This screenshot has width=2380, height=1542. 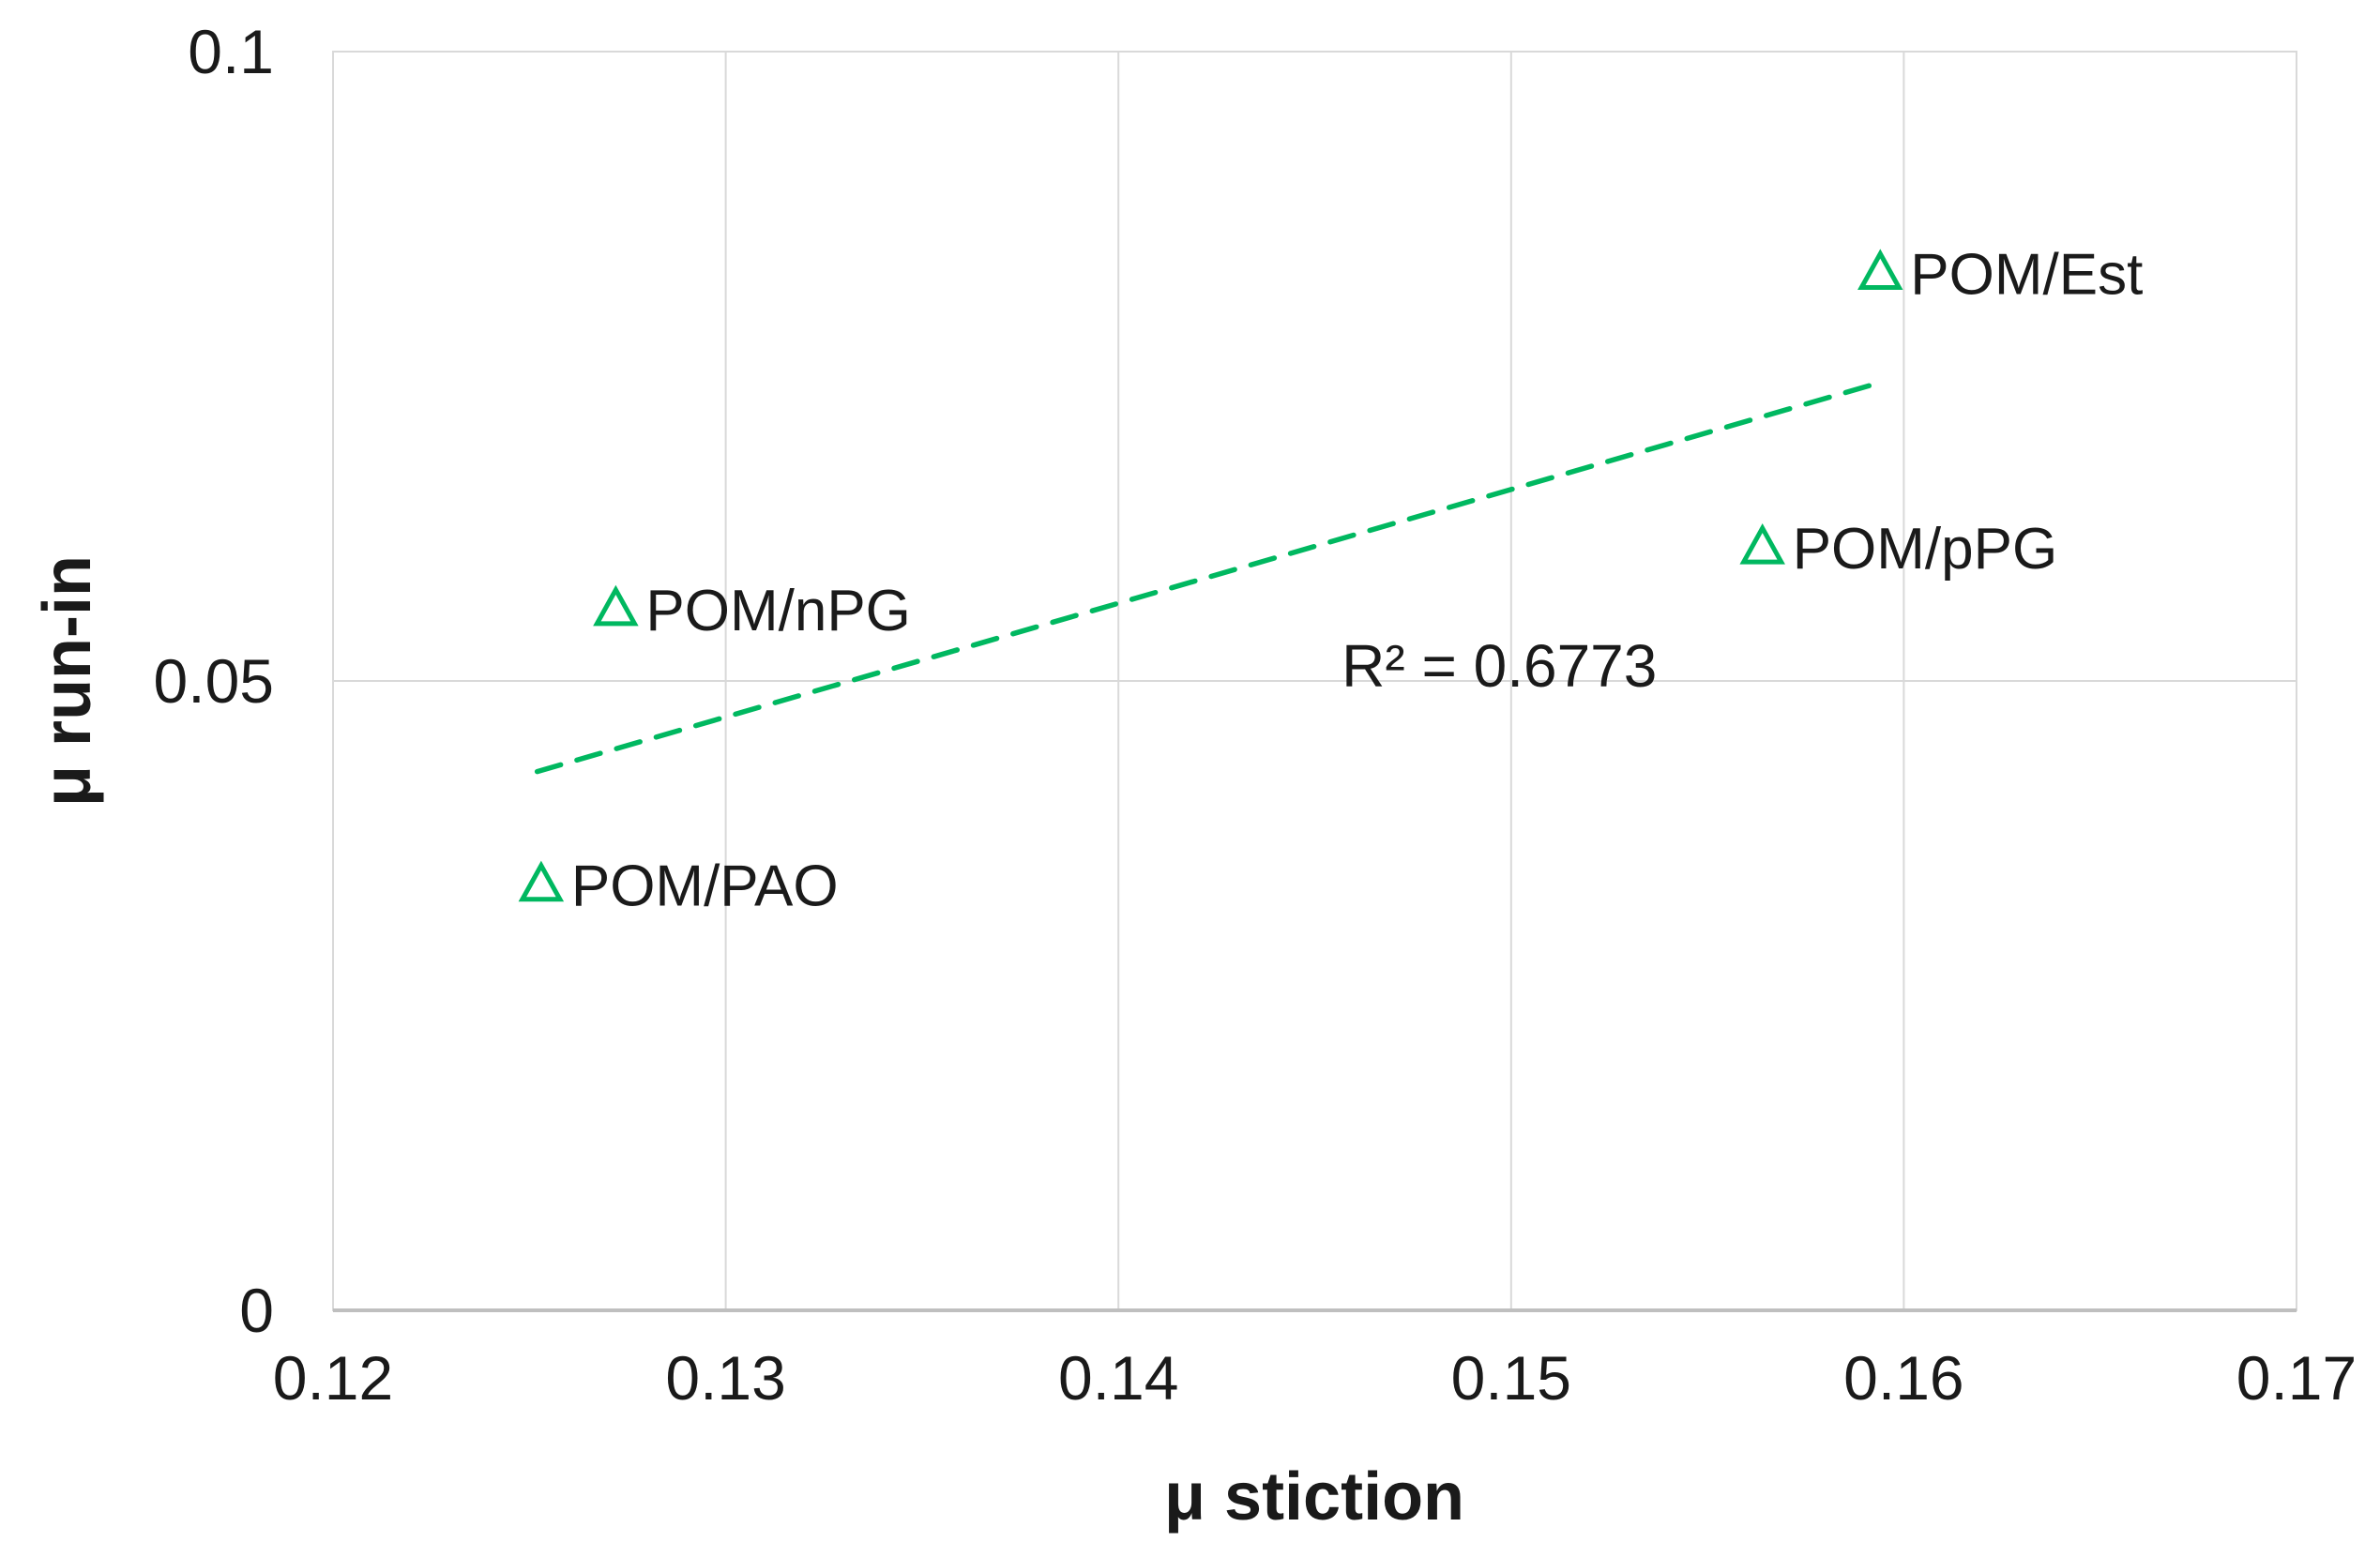 I want to click on x-tick-label-0.16: 0.16, so click(x=1903, y=1378).